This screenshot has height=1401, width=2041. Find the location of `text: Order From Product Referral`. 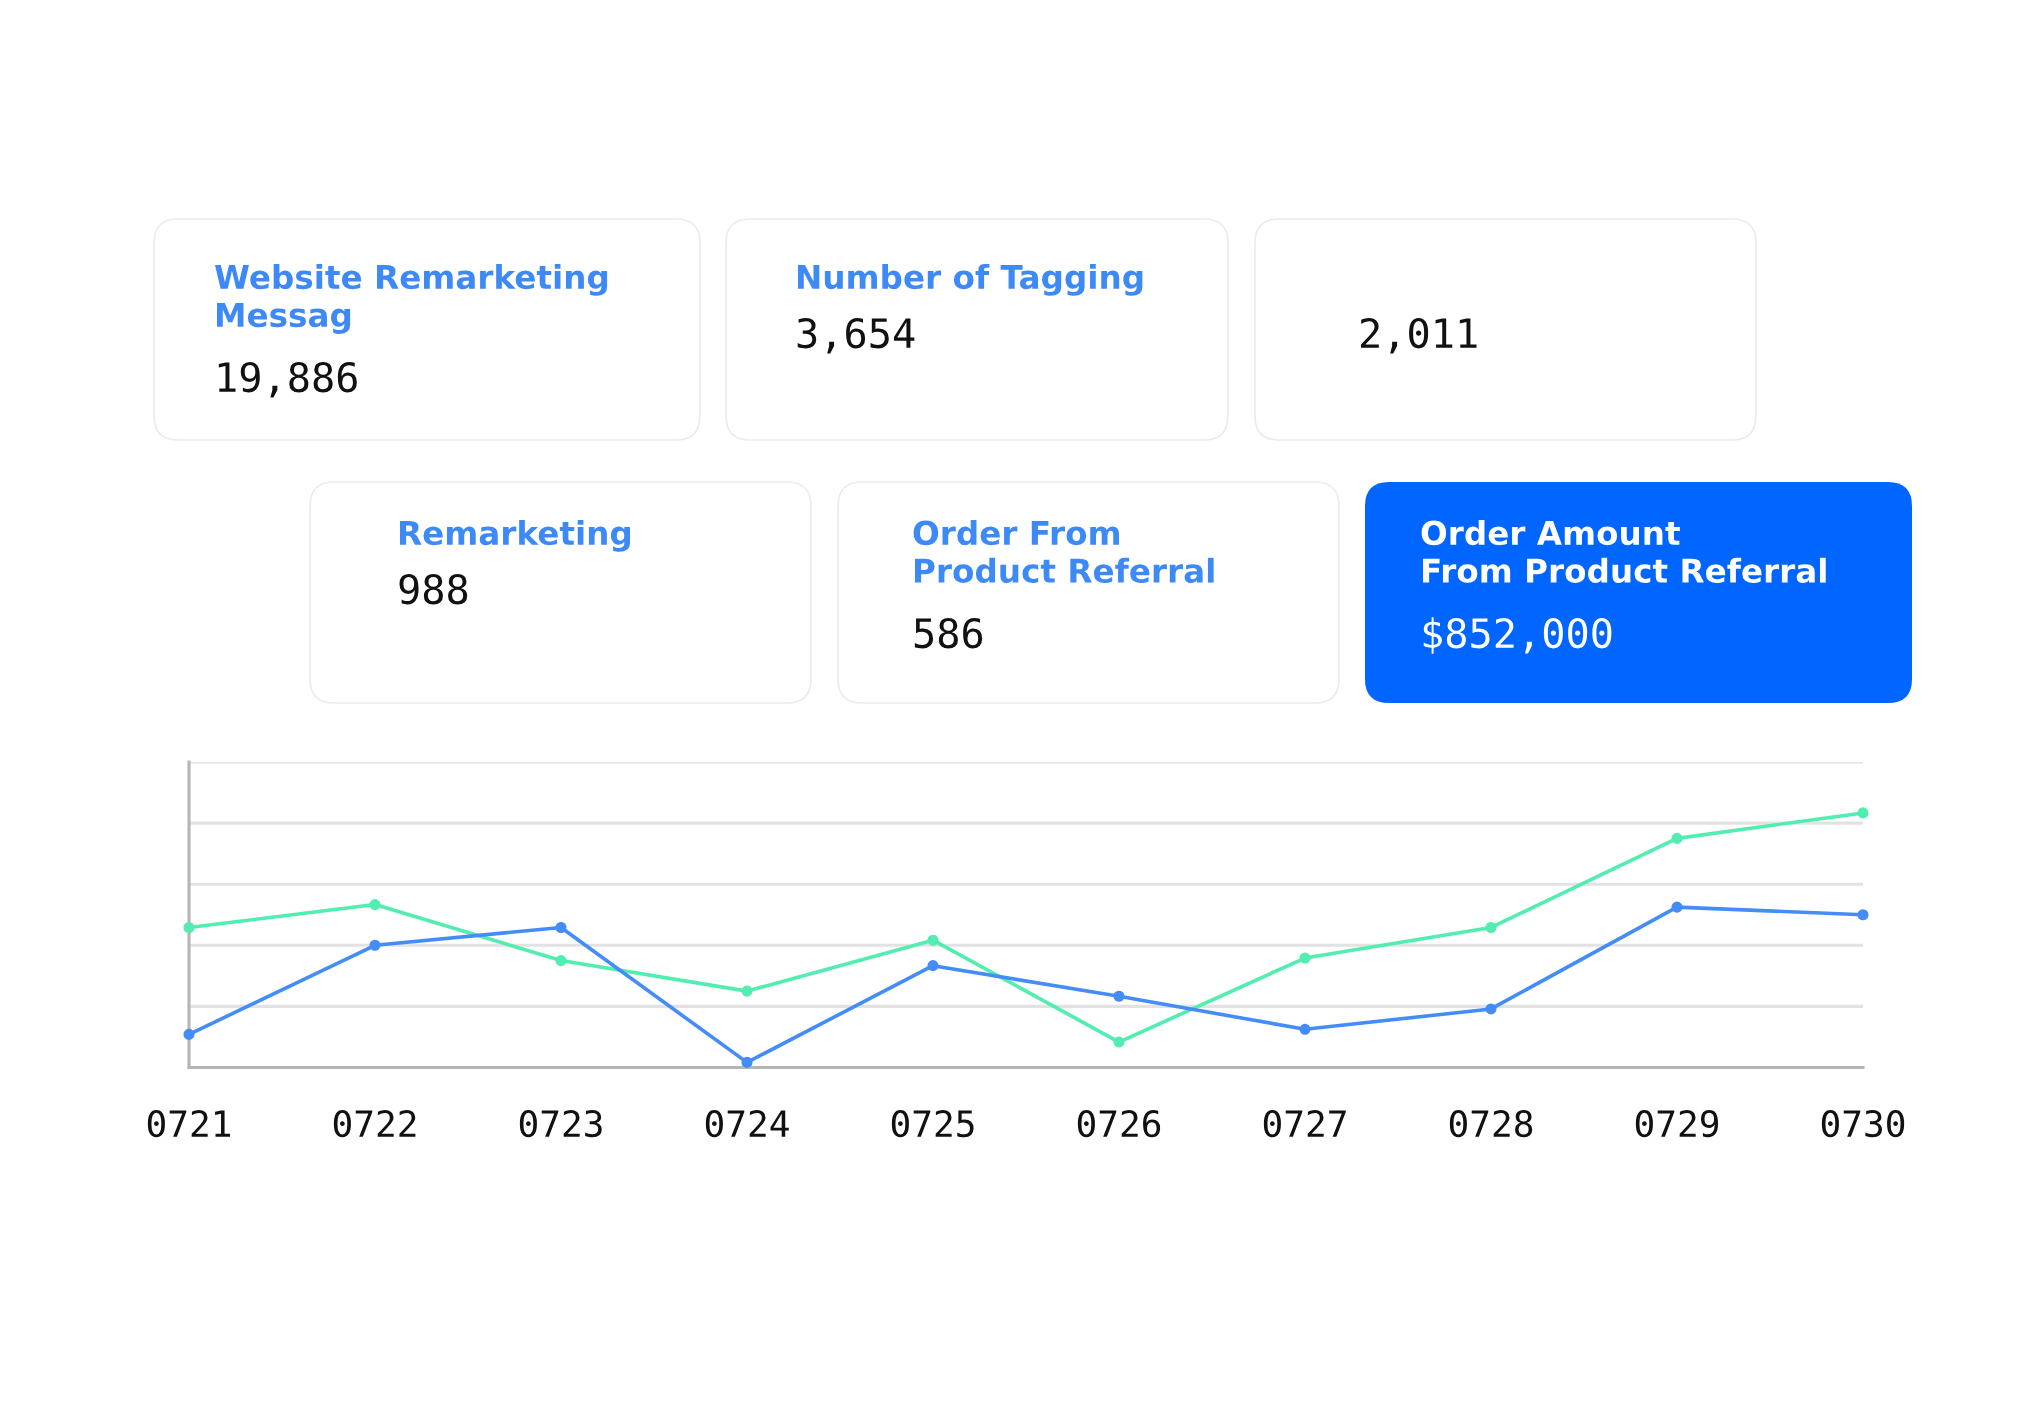

text: Order From Product Referral is located at coordinates (1063, 552).